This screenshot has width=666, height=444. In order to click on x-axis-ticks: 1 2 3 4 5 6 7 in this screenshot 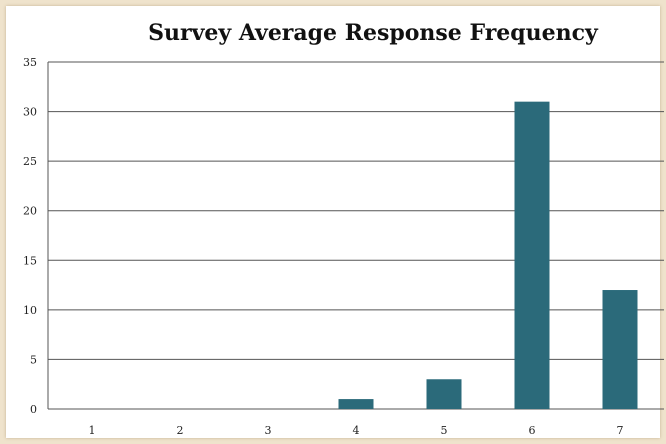, I will do `click(356, 430)`.